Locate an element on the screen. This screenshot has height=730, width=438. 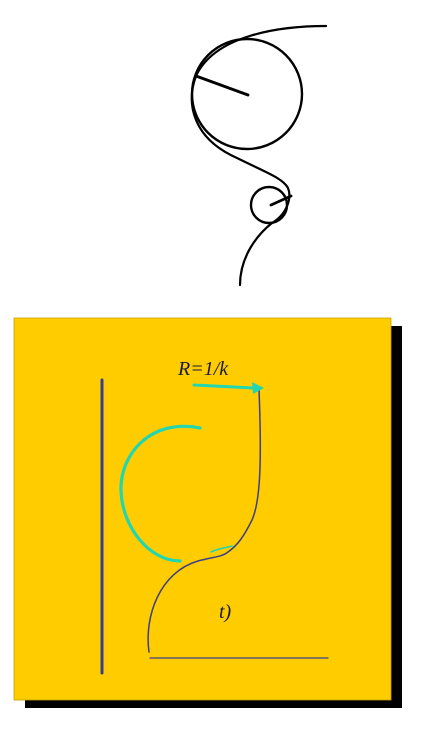
upper-plane-curve is located at coordinates (259, 155).